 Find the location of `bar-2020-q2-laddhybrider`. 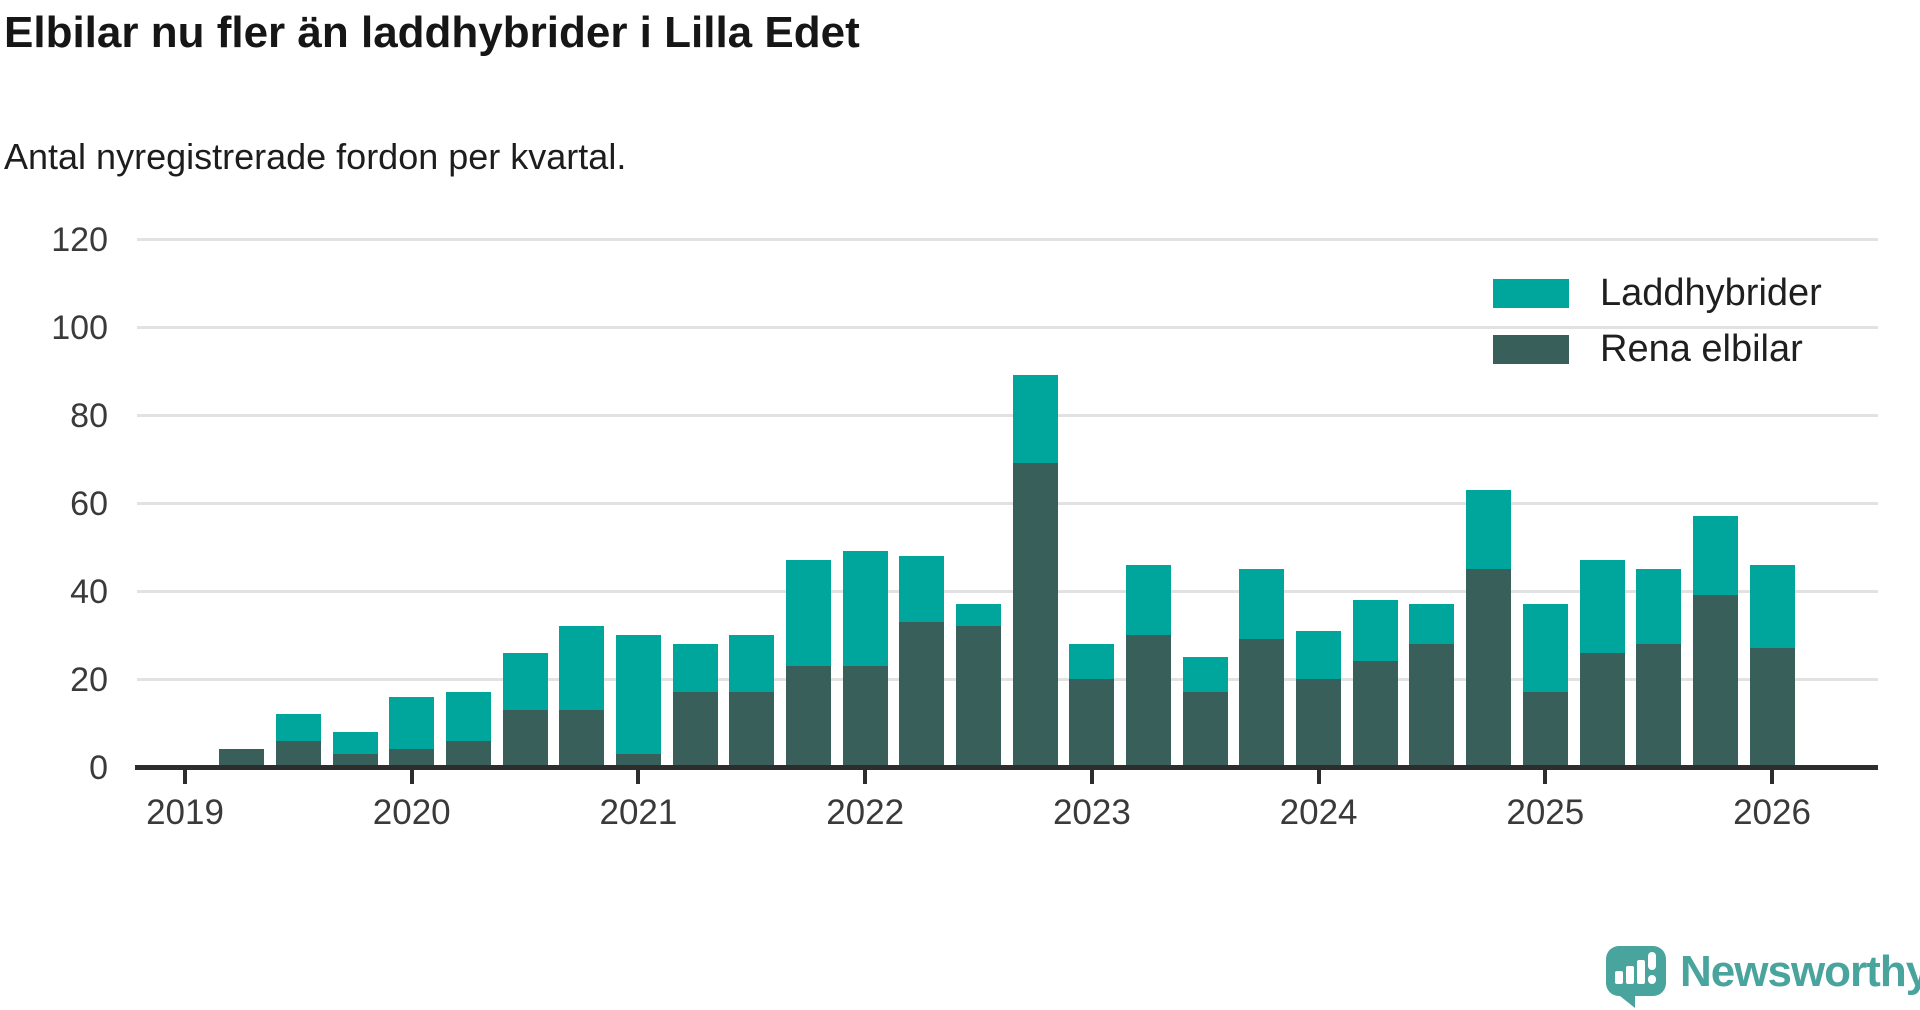

bar-2020-q2-laddhybrider is located at coordinates (468, 716).